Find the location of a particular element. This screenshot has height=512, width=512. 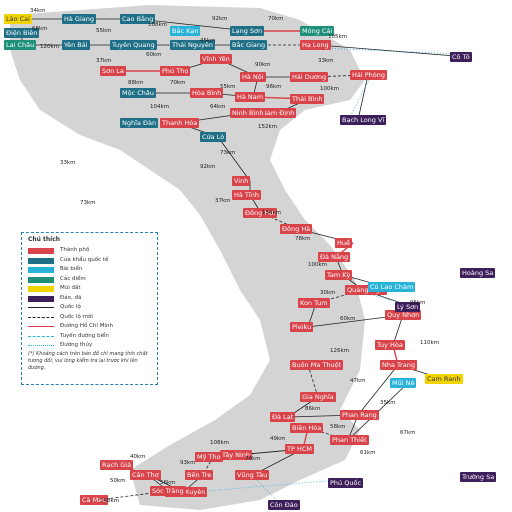

place-label: Hà Nam is located at coordinates (250, 97).